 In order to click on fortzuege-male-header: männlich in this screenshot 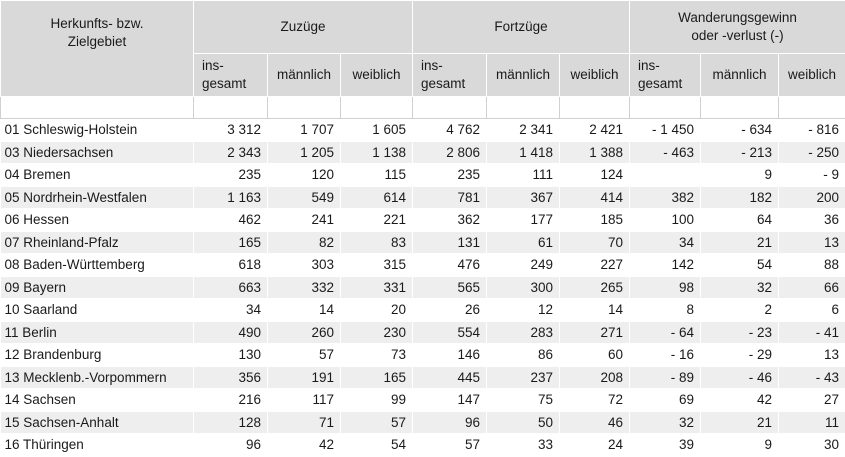, I will do `click(523, 75)`.